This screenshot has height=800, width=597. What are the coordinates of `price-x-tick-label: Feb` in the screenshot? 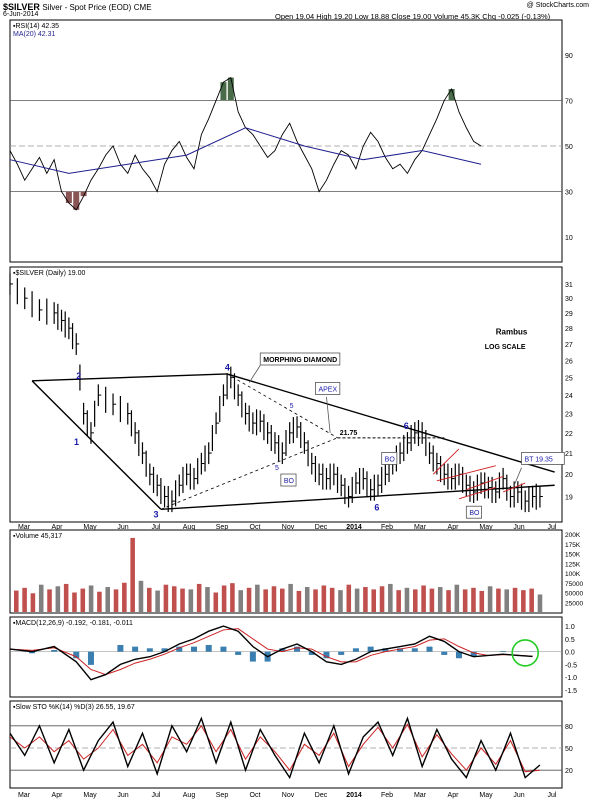 It's located at (387, 527).